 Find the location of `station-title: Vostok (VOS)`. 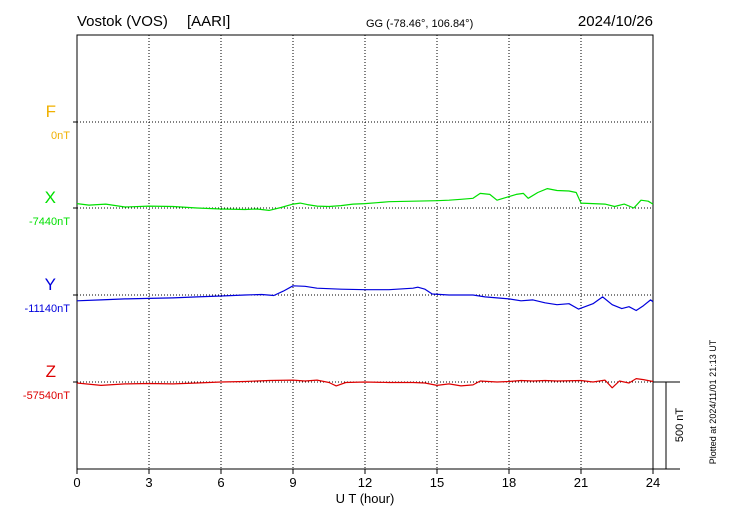

station-title: Vostok (VOS) is located at coordinates (122, 21).